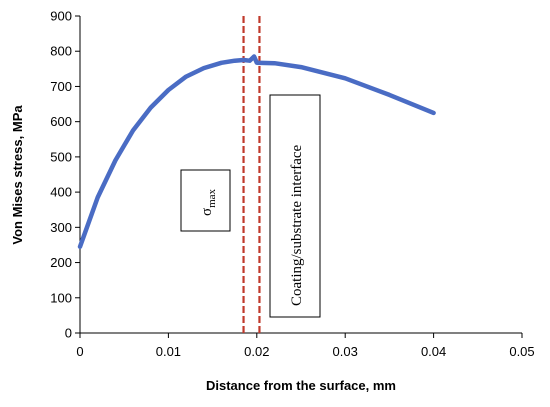  I want to click on x-axis-title: Distance from the surface, mm, so click(301, 385).